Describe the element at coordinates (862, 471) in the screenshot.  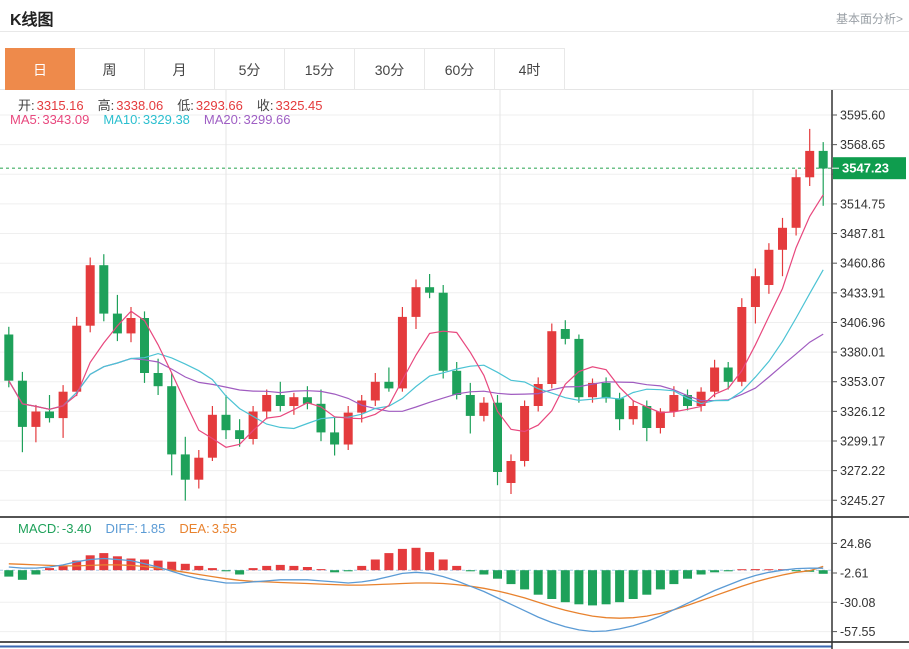
I see `price-axis-label: 3272.22` at that location.